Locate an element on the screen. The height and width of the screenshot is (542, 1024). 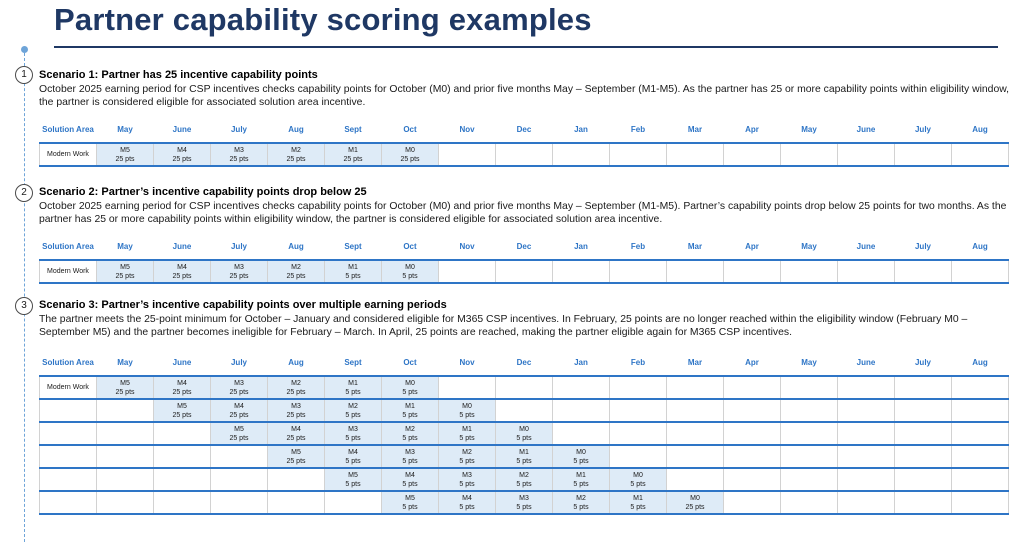
period-label: M3 is located at coordinates (296, 406).